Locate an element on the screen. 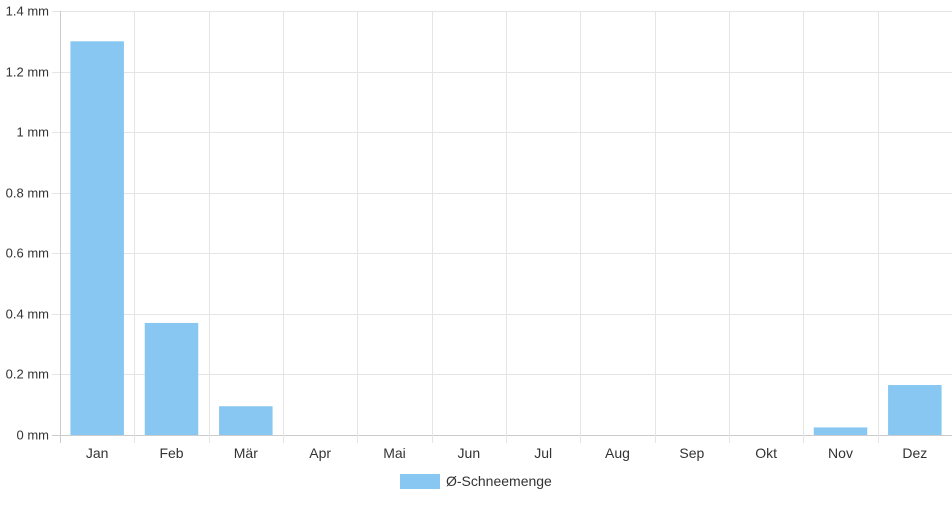  bar-mär is located at coordinates (246, 420).